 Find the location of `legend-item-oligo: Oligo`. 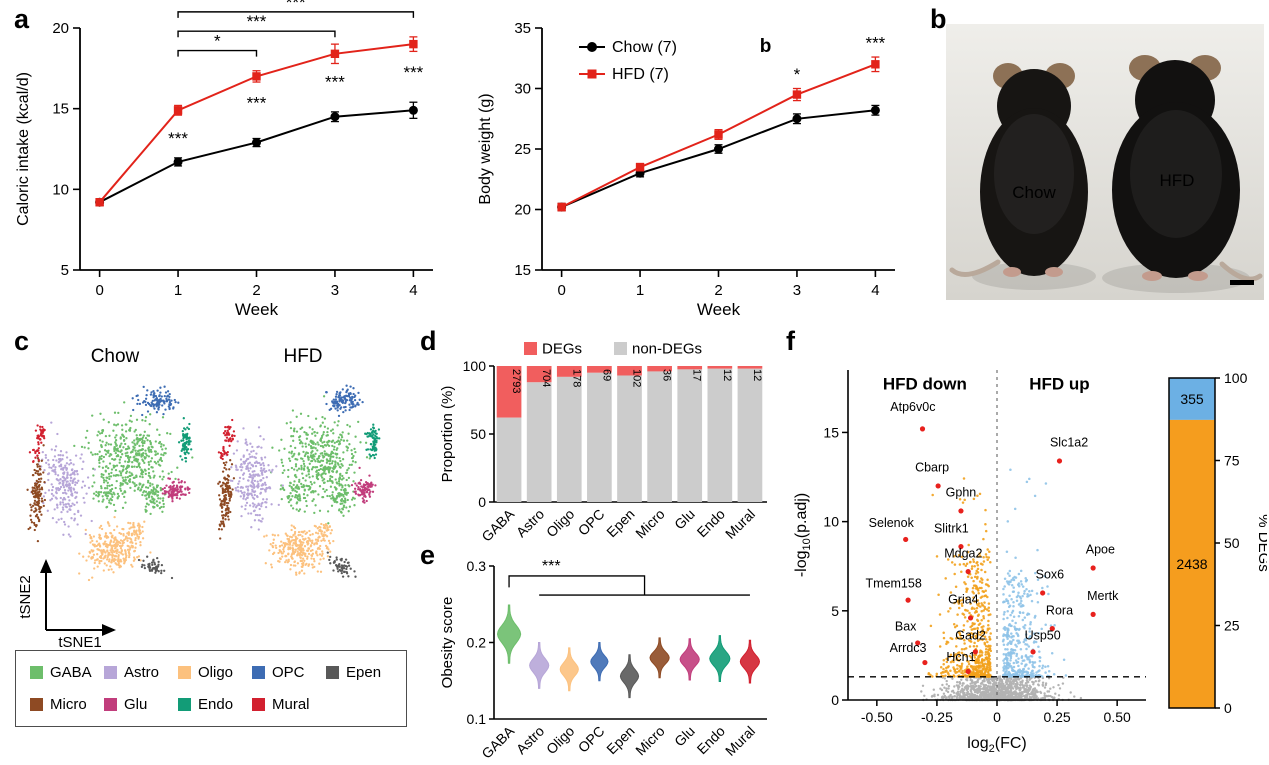

legend-item-oligo: Oligo is located at coordinates (211, 672).